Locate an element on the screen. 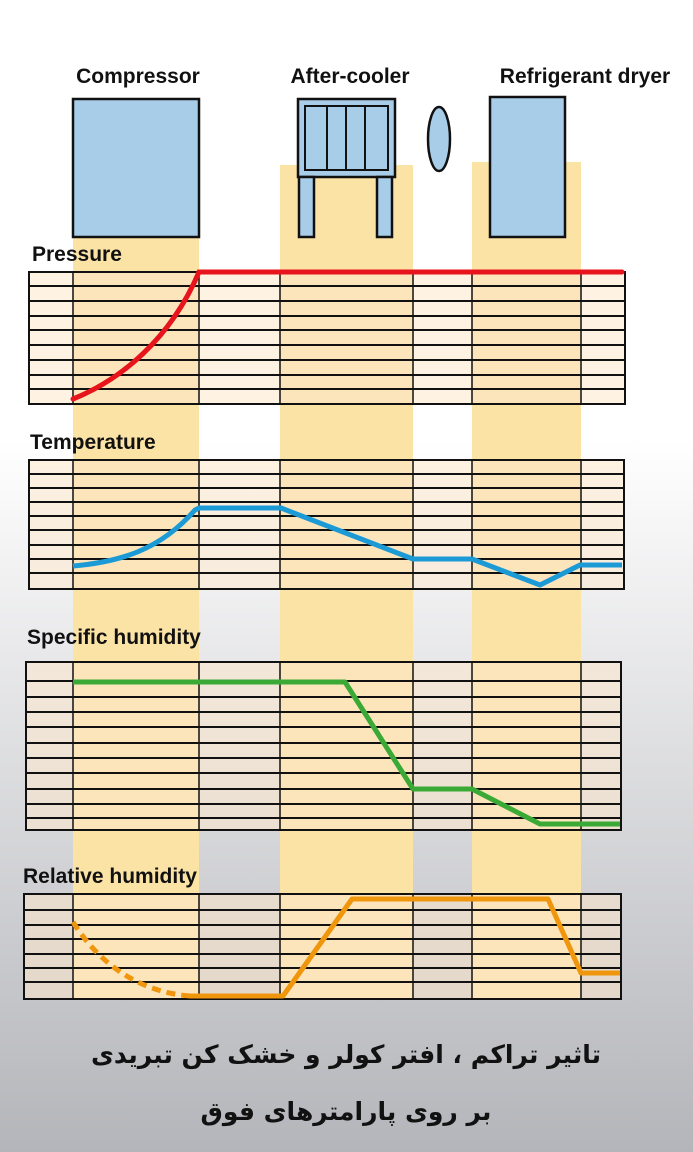 This screenshot has width=693, height=1152. refrigerant-dryer-icon is located at coordinates (527, 167).